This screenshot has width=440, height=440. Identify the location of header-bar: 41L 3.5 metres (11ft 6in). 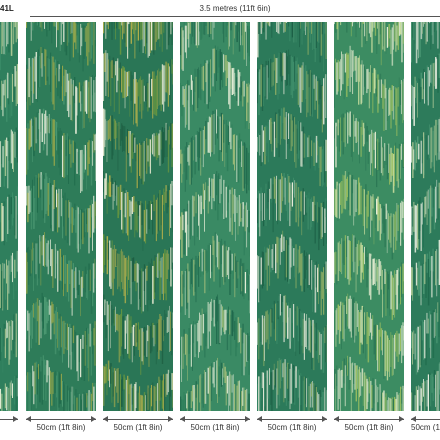
(220, 10).